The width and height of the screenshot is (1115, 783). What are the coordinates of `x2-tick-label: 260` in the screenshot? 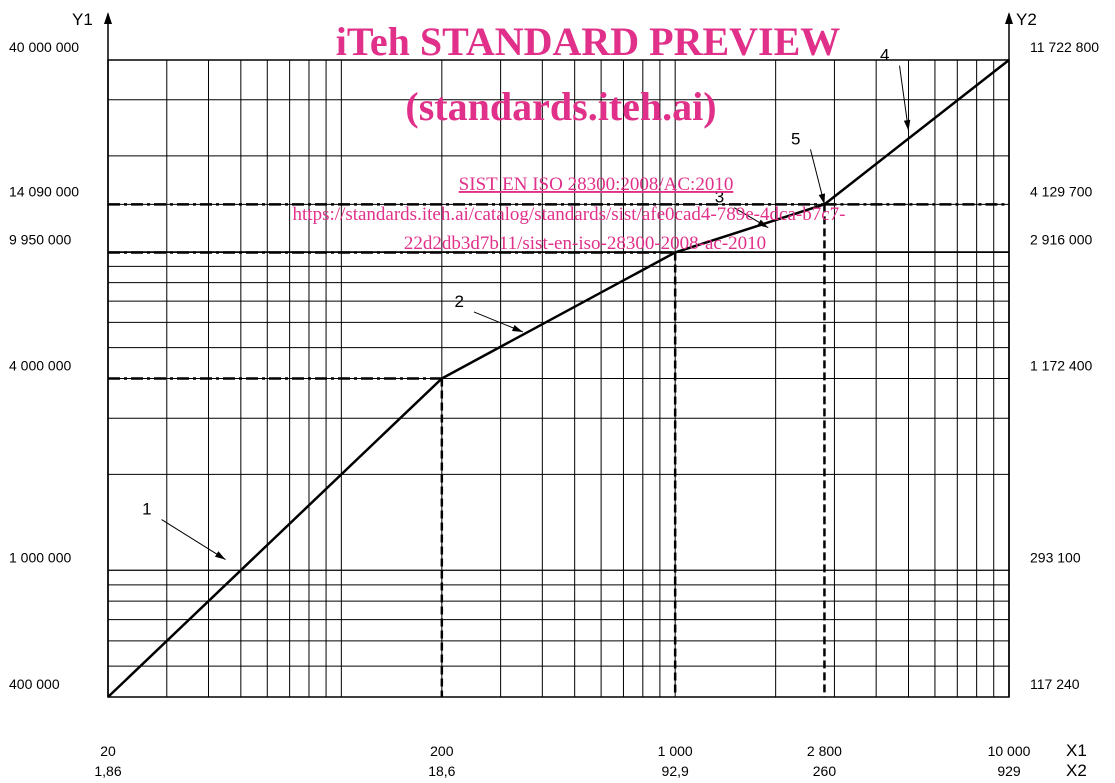 It's located at (825, 771).